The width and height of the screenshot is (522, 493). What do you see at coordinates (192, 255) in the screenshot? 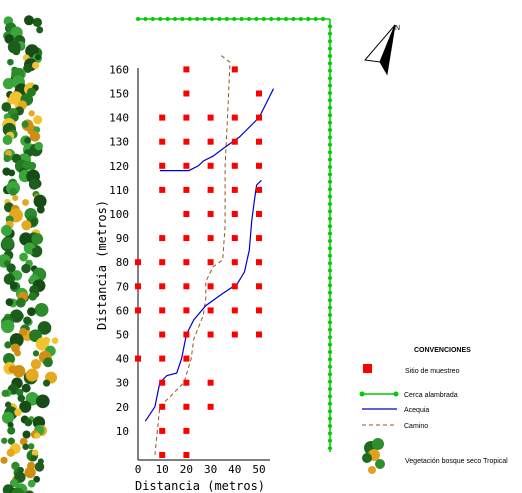
I see `road-line` at bounding box center [192, 255].